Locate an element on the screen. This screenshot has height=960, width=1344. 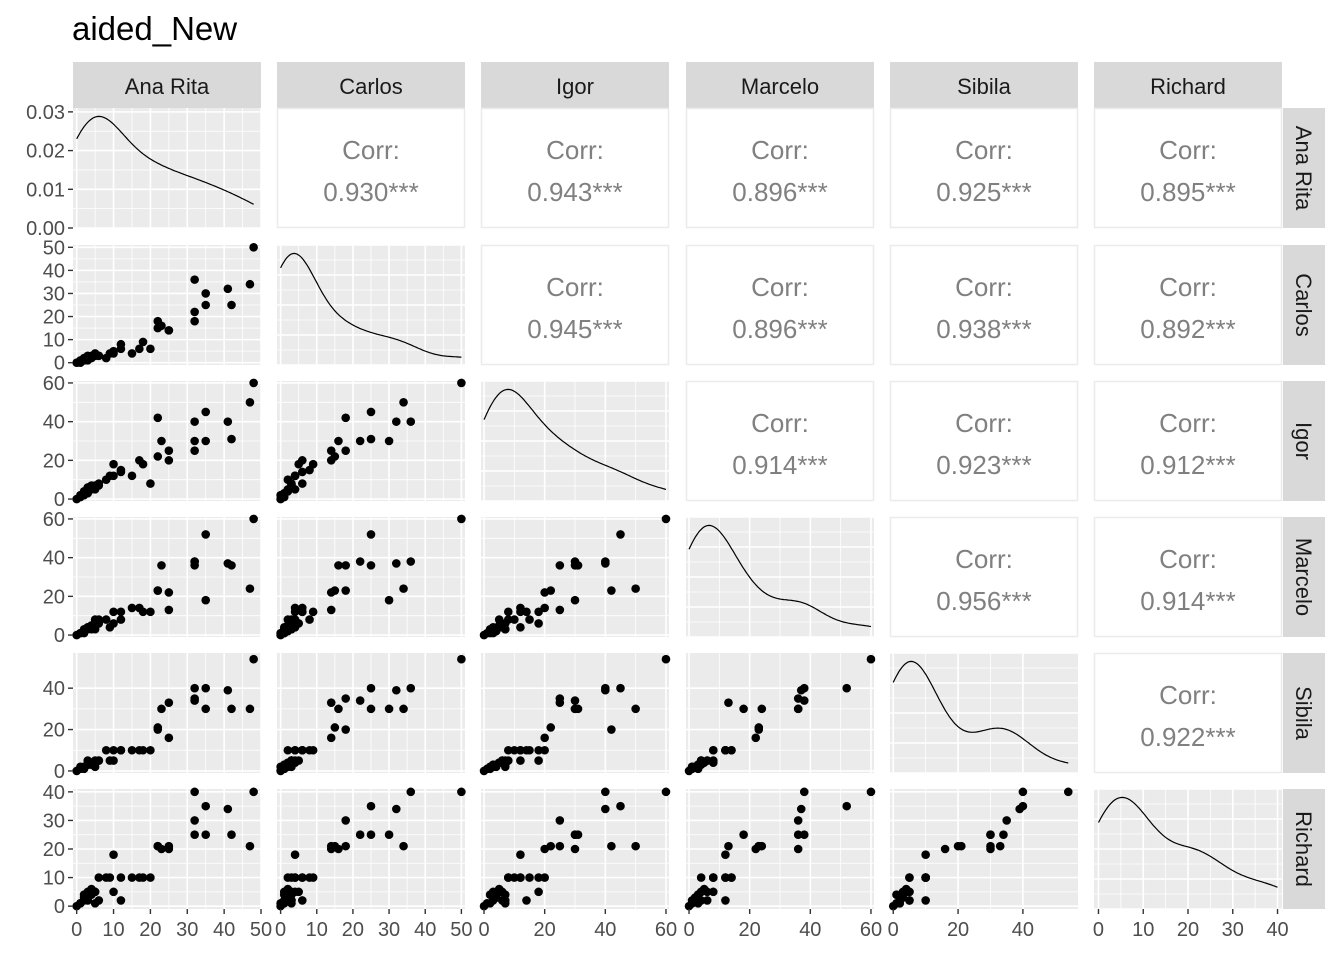
panel-ana-rita-carlos is located at coordinates (371, 168).